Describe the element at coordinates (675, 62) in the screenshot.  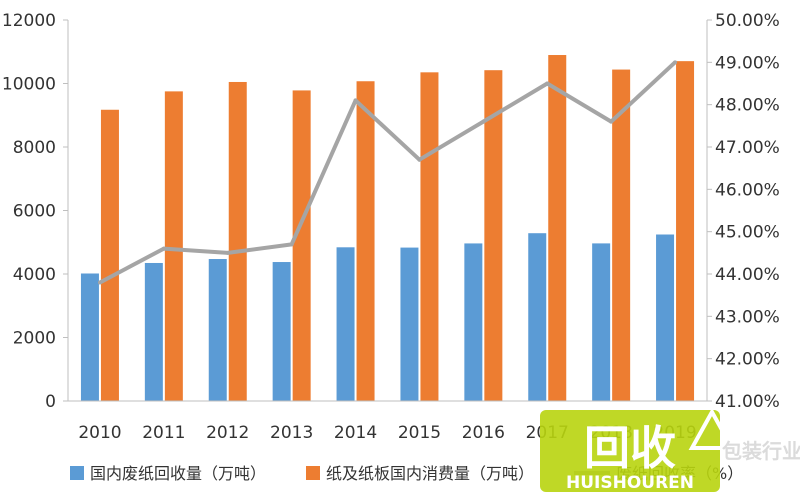
I see `point-rate-2019` at that location.